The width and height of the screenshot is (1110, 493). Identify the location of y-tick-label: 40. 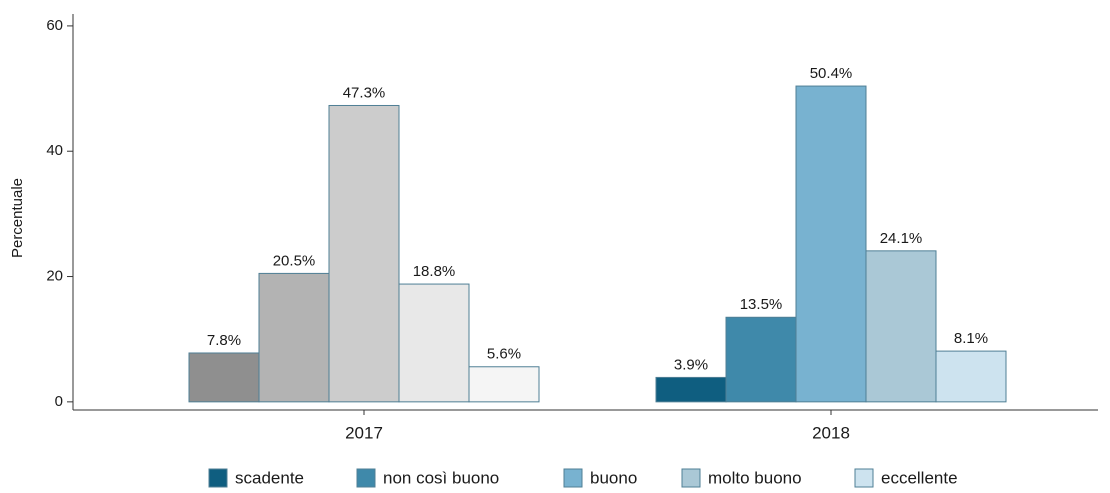
(54, 150).